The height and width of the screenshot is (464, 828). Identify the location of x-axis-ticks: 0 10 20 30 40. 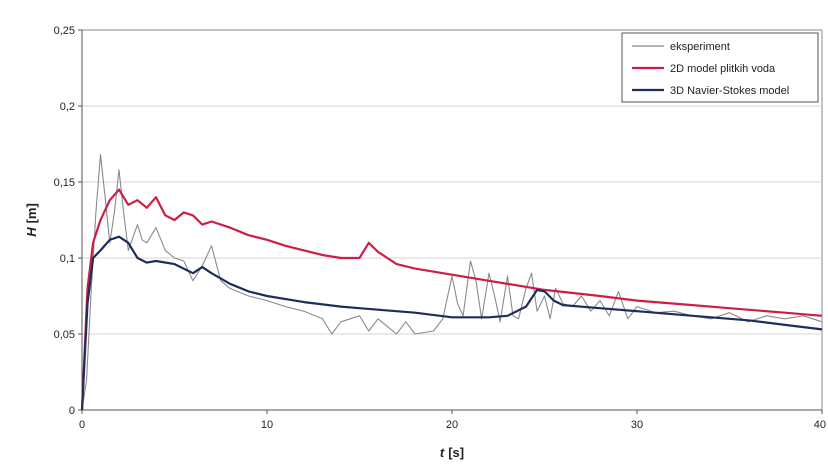
(452, 420).